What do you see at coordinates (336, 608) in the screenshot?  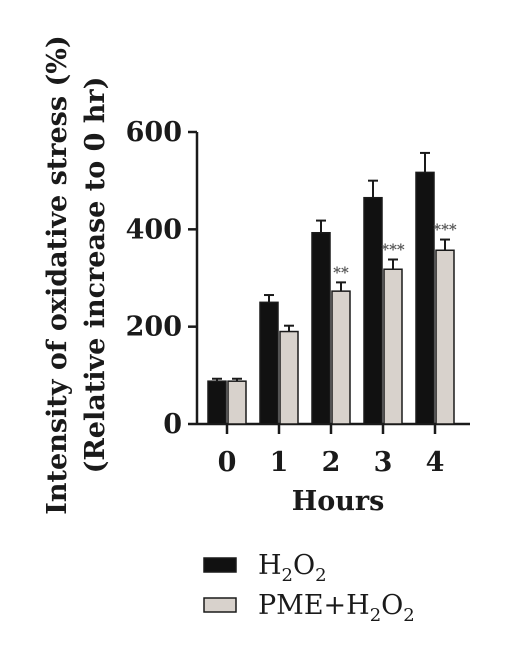 I see `legend-label: PME+H2O2` at bounding box center [336, 608].